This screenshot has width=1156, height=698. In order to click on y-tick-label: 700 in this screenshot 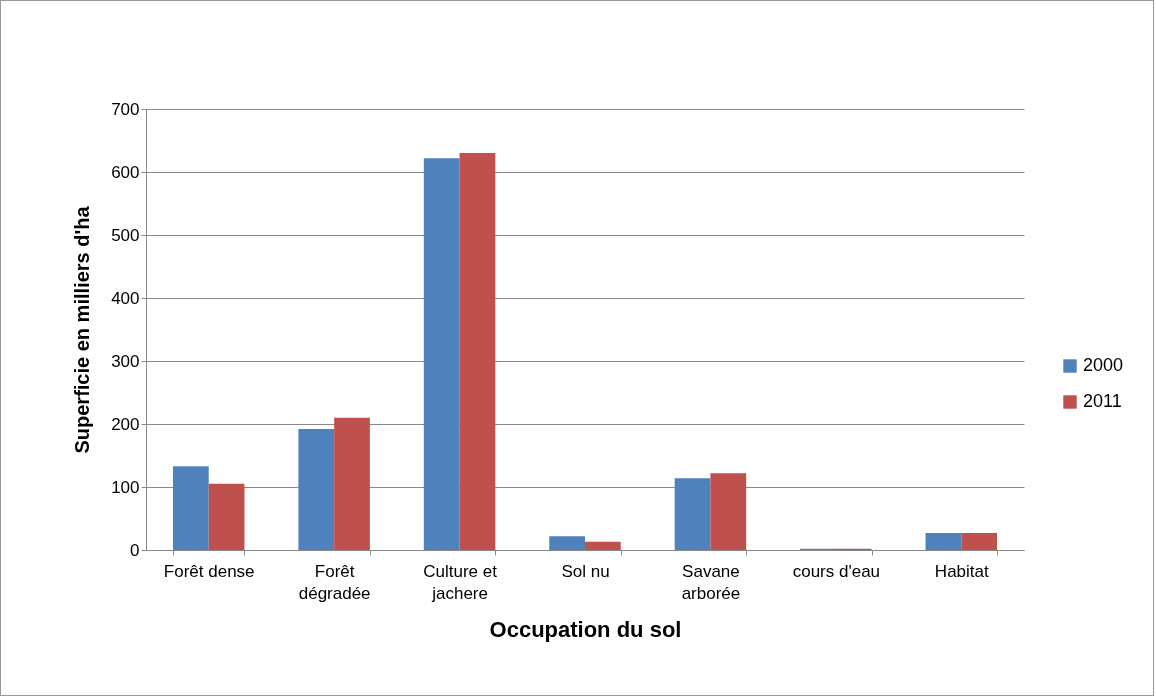, I will do `click(125, 109)`.